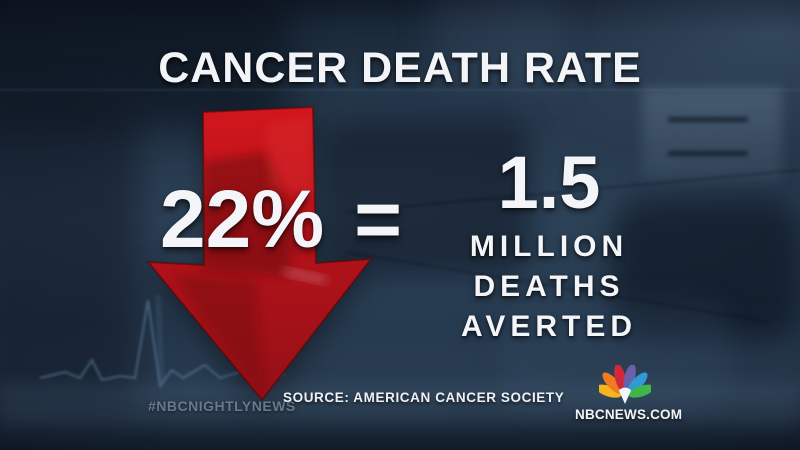 The height and width of the screenshot is (450, 800). I want to click on nbc-peacock-icon, so click(625, 384).